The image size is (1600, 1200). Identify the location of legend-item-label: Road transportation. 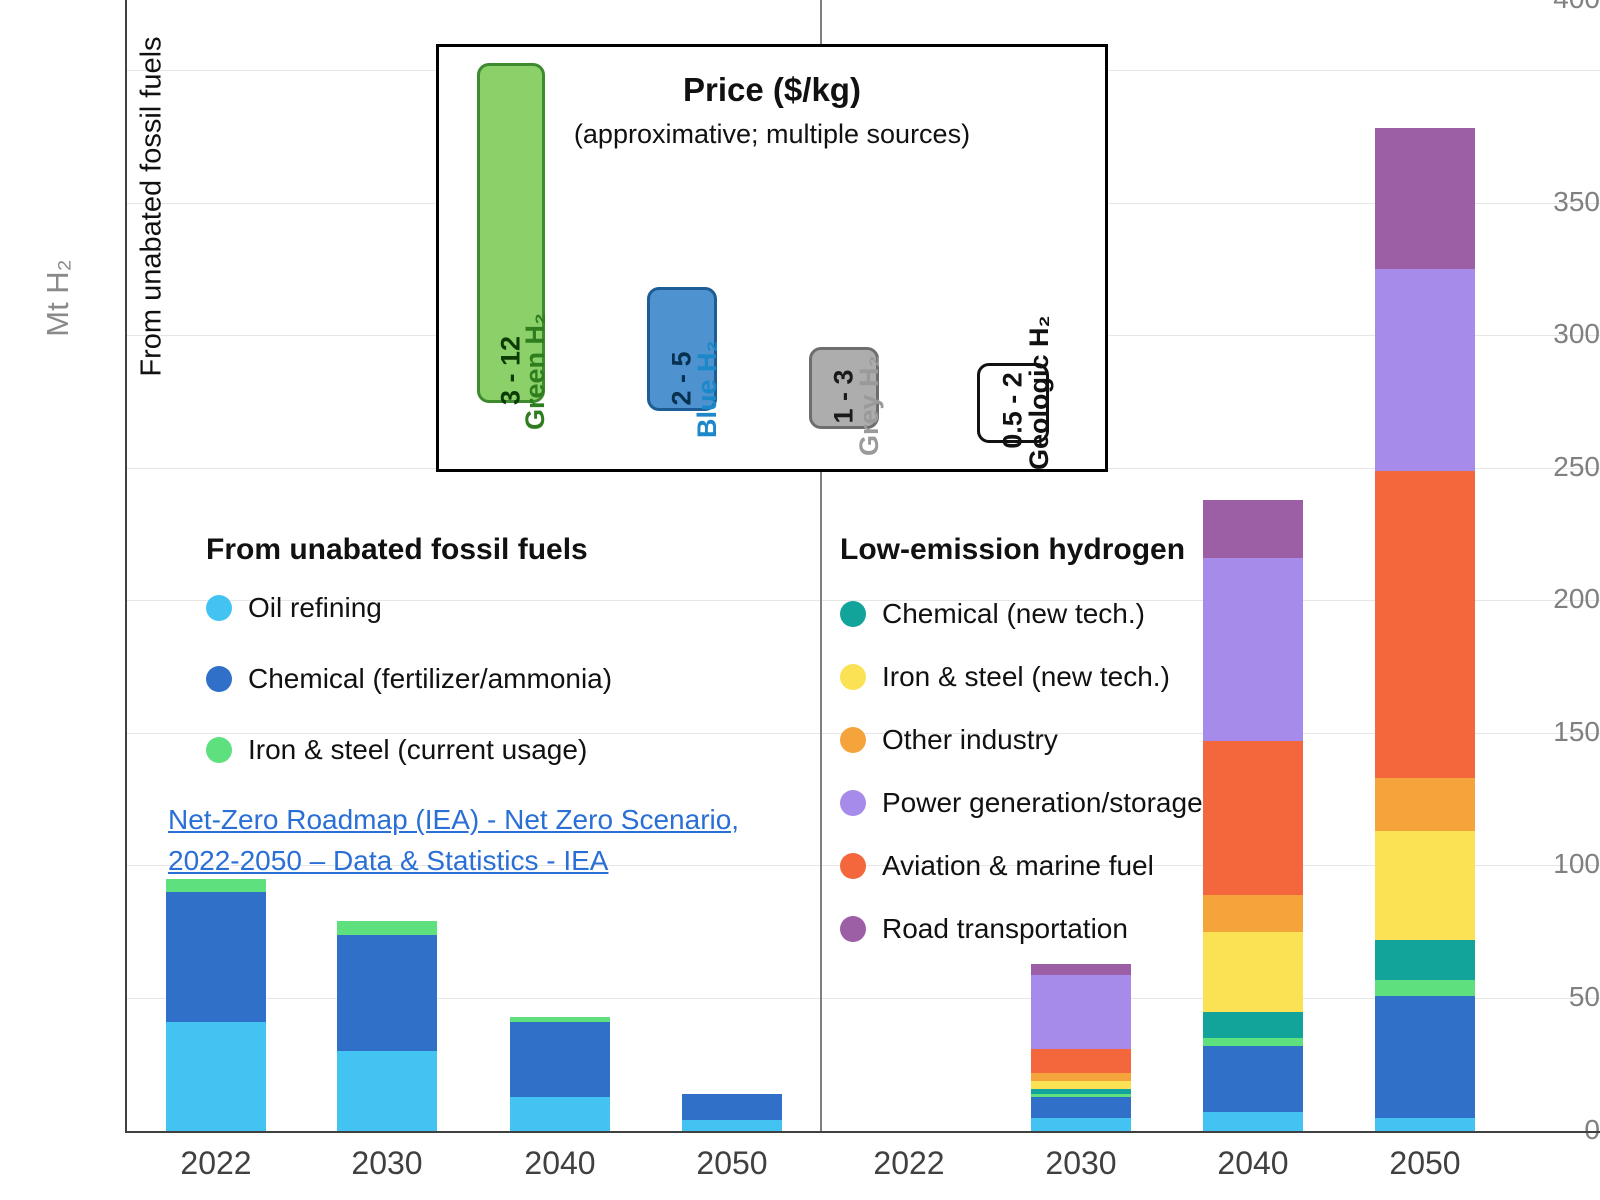
(1005, 928).